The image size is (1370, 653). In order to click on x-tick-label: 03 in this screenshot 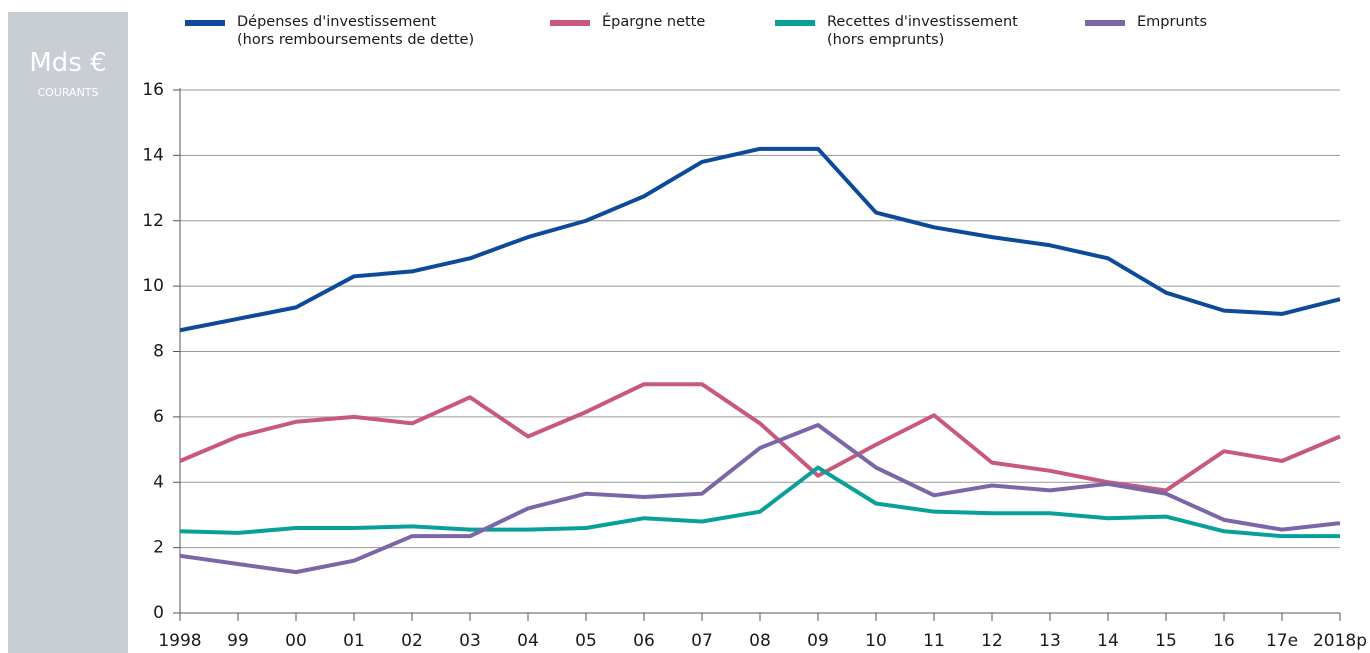, I will do `click(470, 641)`.